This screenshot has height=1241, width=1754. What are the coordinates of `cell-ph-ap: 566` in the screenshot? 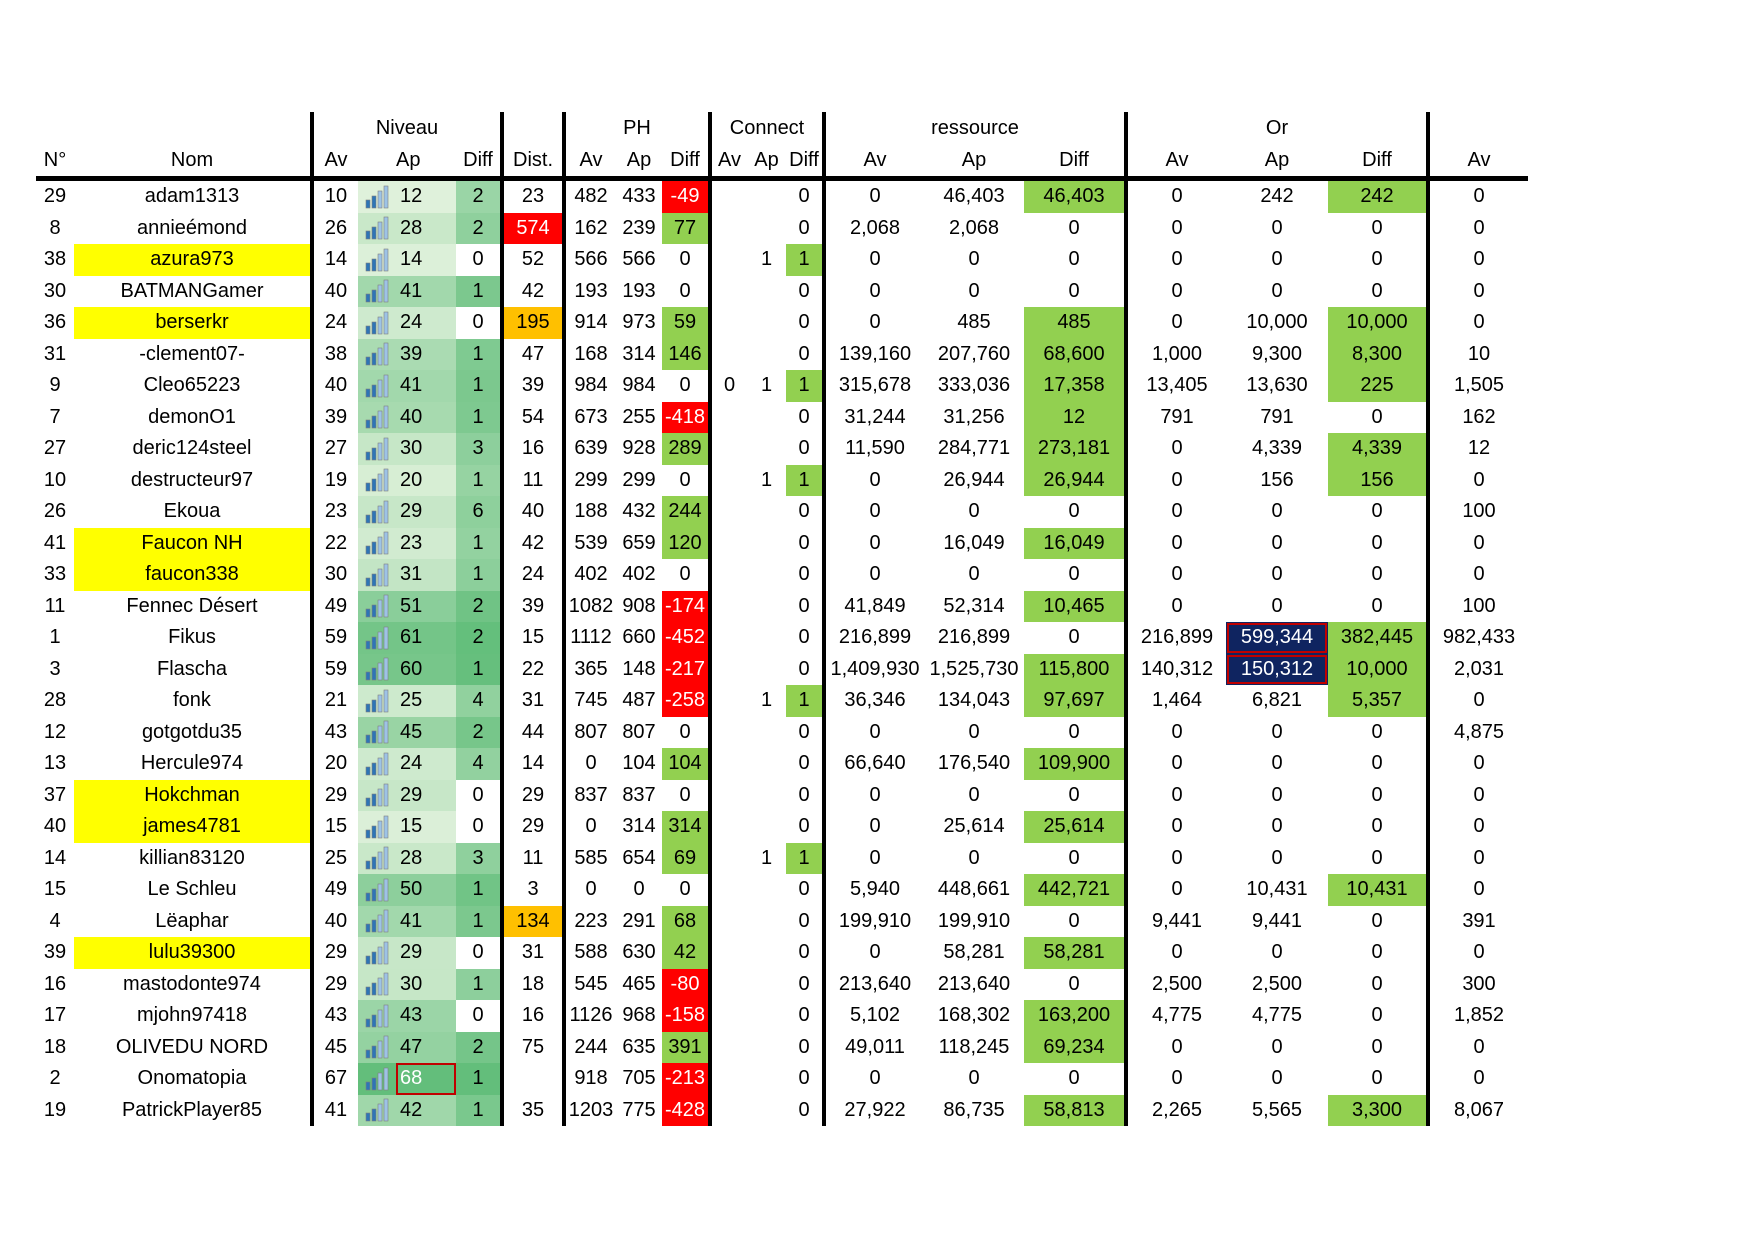 It's located at (639, 259).